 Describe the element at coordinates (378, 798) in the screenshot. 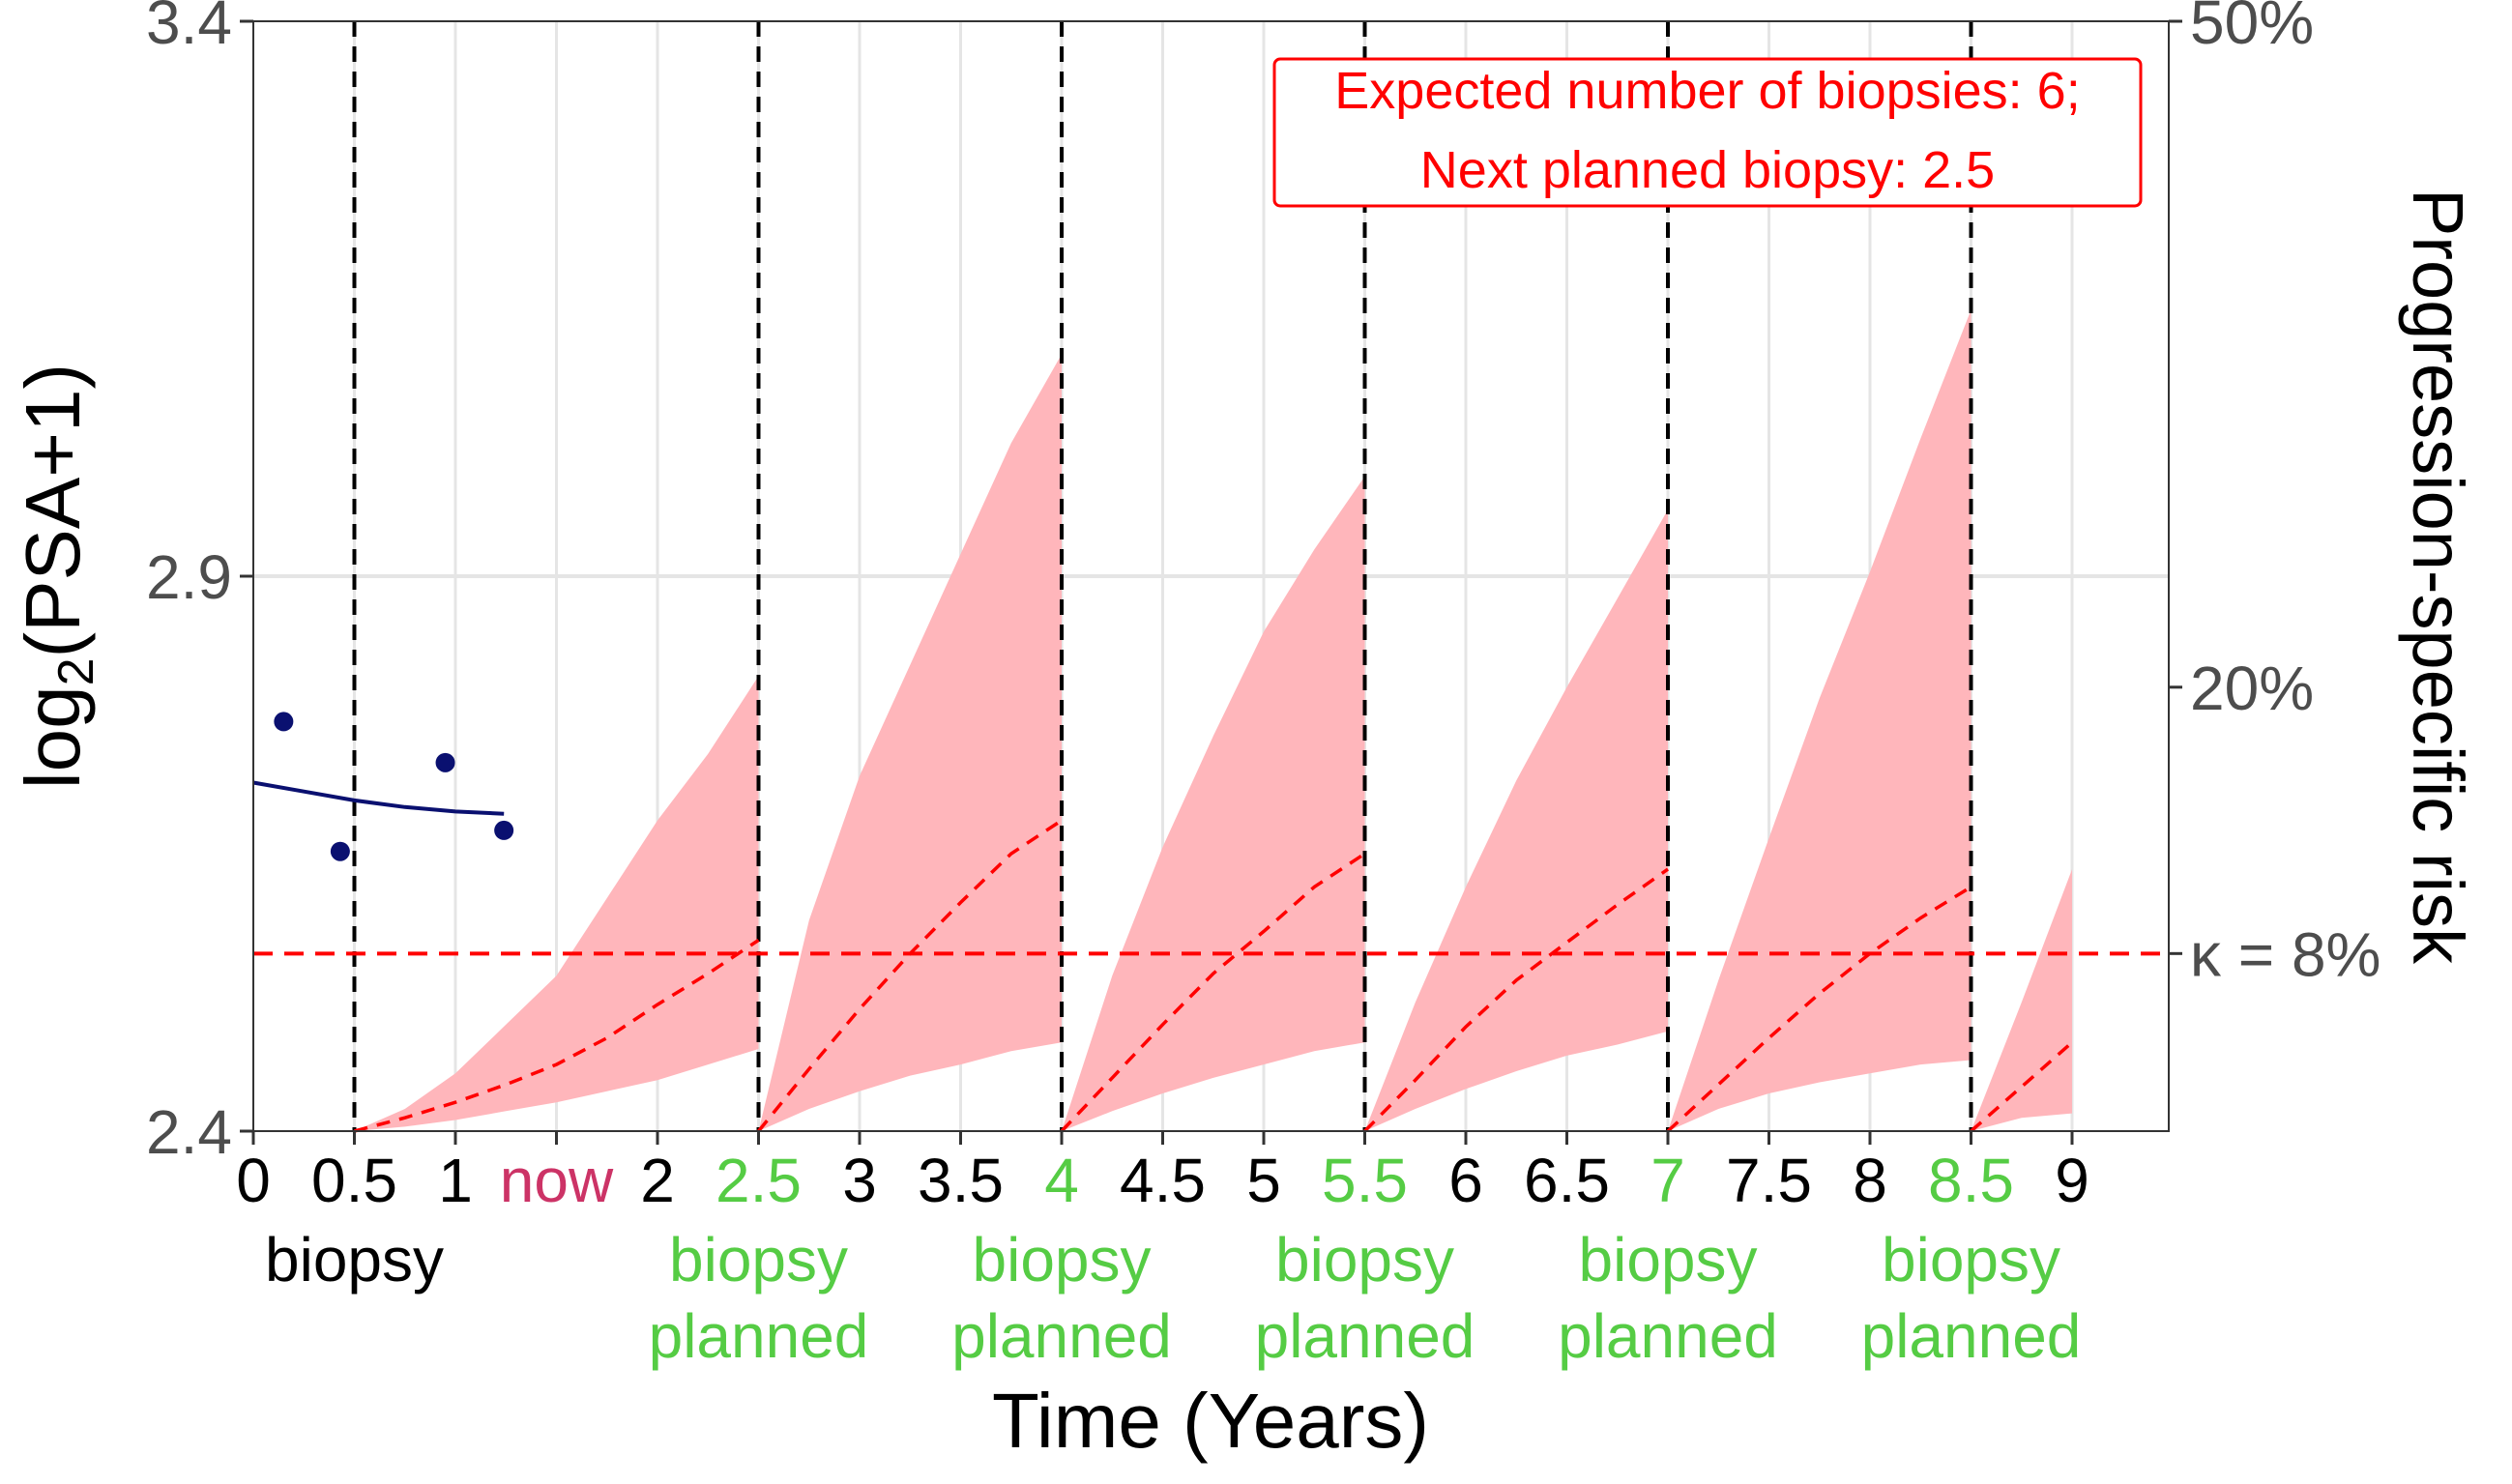

I see `psa-fitted-curve` at that location.